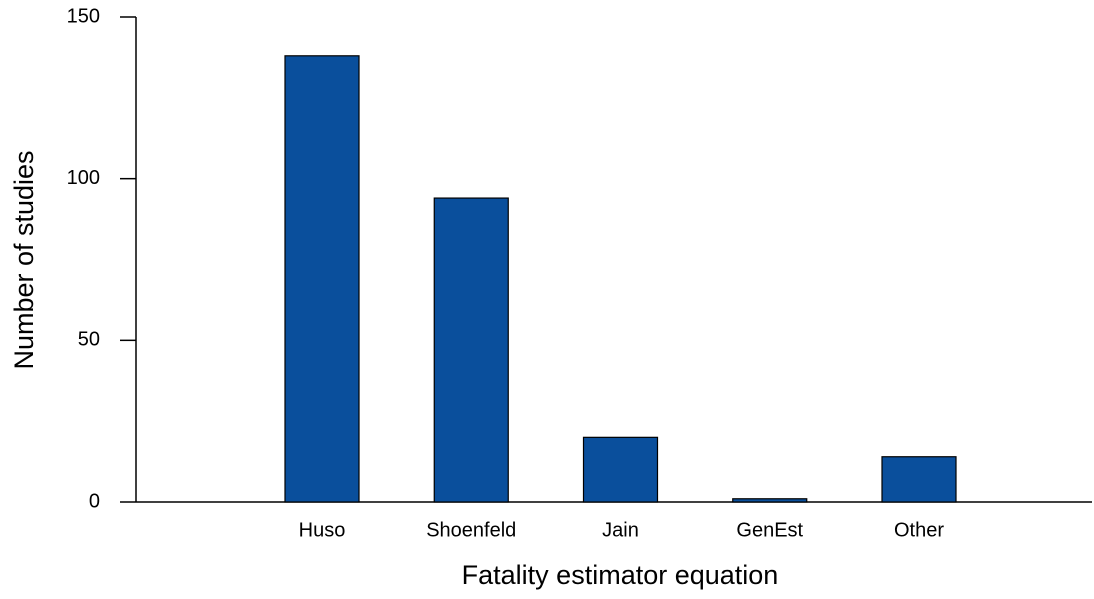 The height and width of the screenshot is (599, 1094). What do you see at coordinates (89, 340) in the screenshot?
I see `y-tick-label: 50` at bounding box center [89, 340].